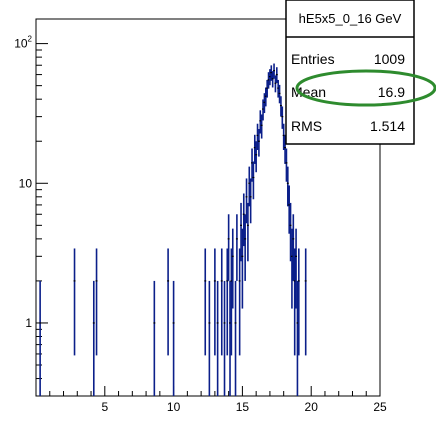 The height and width of the screenshot is (421, 436). I want to click on y-tick-base: 1, so click(28, 323).